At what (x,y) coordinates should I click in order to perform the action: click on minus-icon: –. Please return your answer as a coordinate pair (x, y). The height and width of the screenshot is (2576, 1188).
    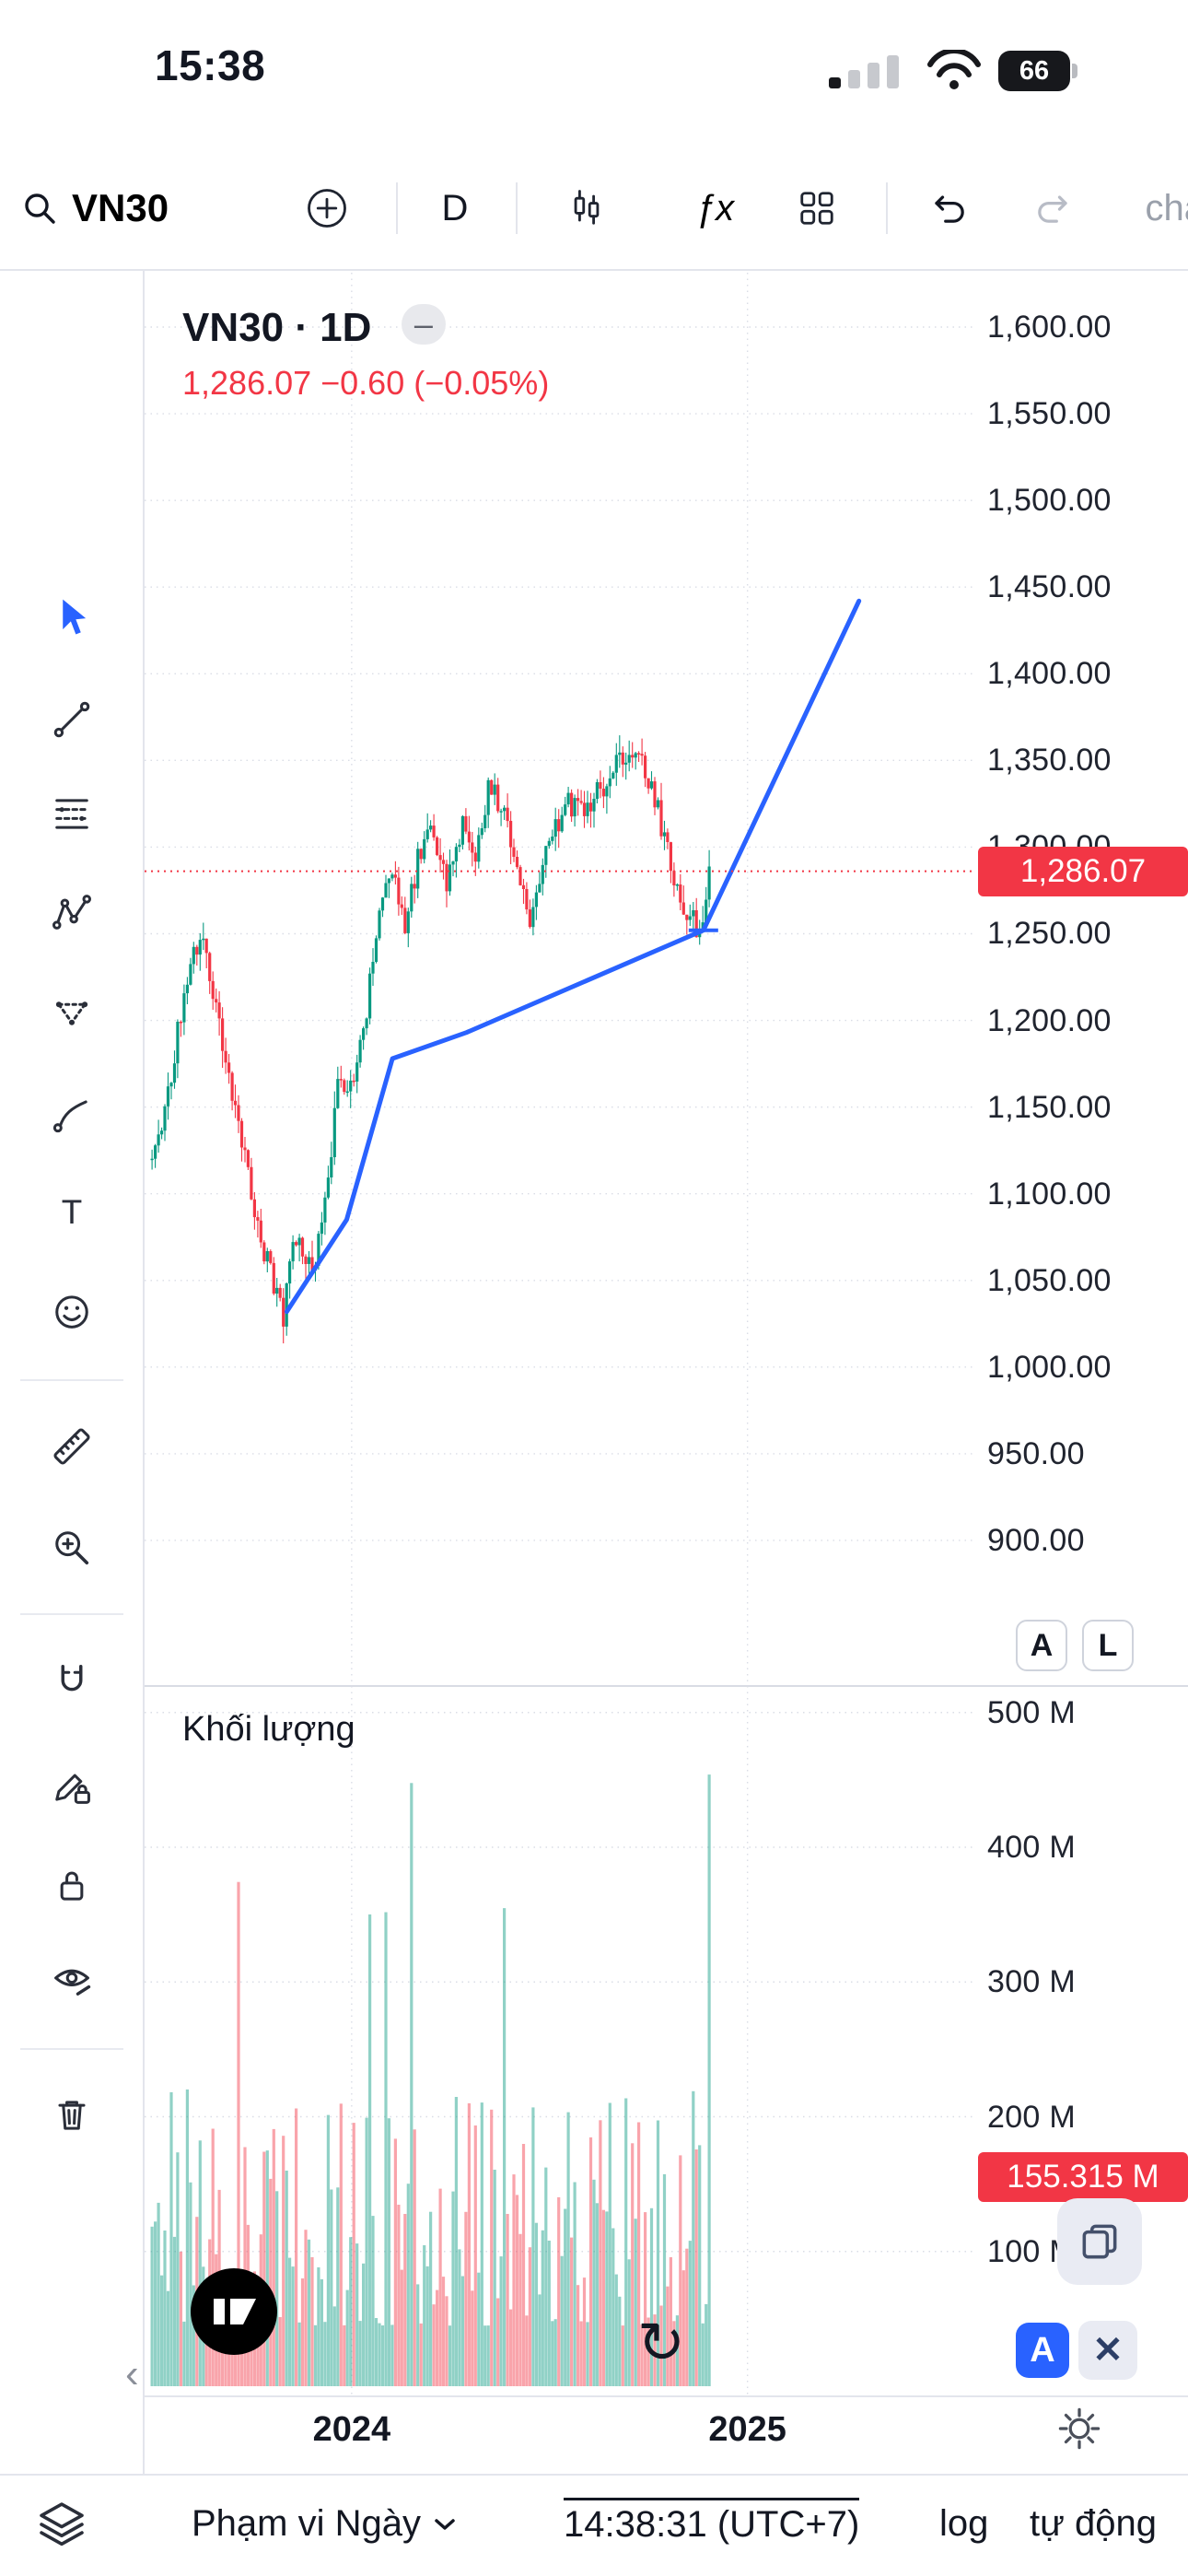
    Looking at the image, I should click on (423, 324).